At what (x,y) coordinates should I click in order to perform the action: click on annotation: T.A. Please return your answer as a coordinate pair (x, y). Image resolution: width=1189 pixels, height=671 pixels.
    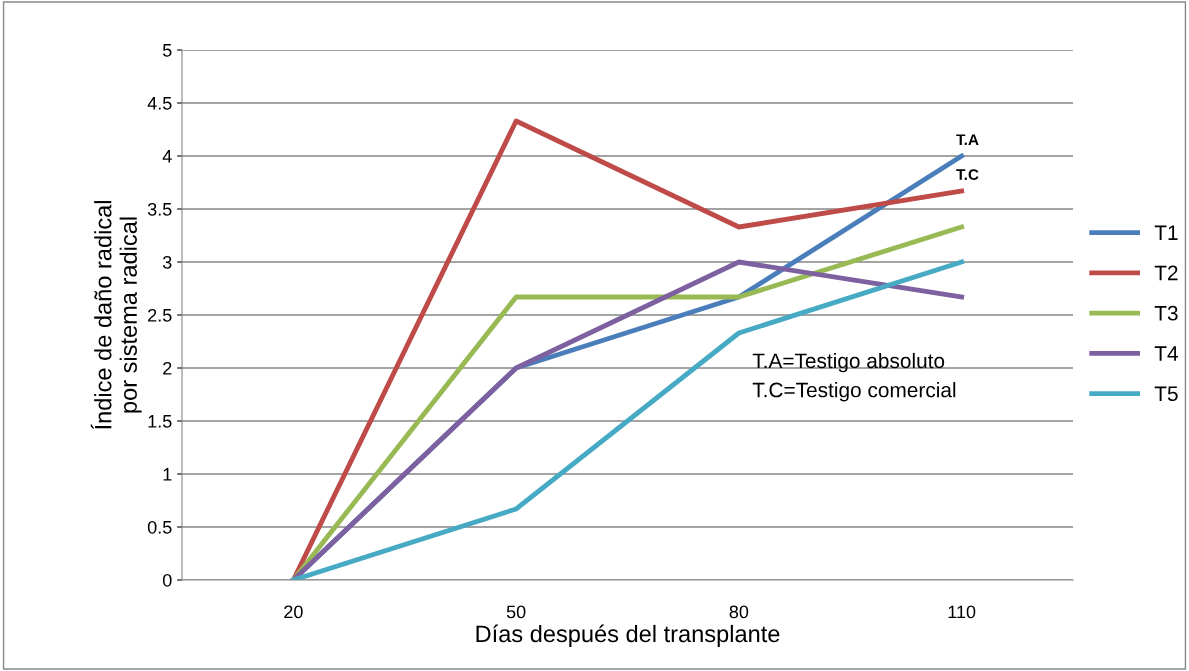
    Looking at the image, I should click on (967, 139).